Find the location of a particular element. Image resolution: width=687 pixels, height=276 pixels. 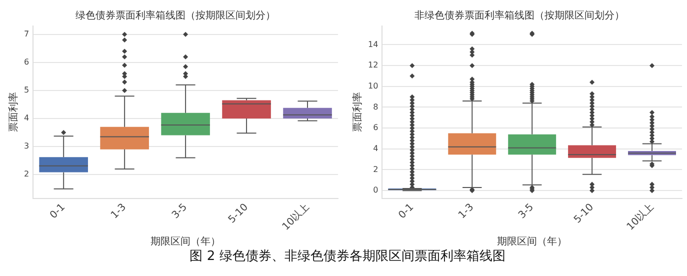

chart-title: 绿色债券票面利率箱线图（按期限区间划分） is located at coordinates (176, 16).